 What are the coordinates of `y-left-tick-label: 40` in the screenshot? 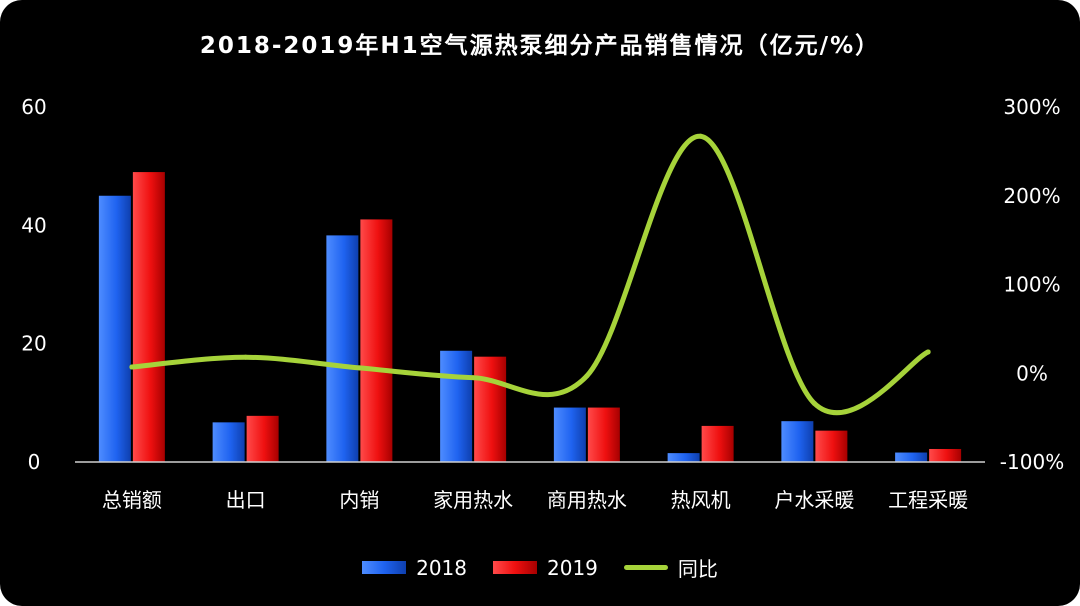 It's located at (33, 225).